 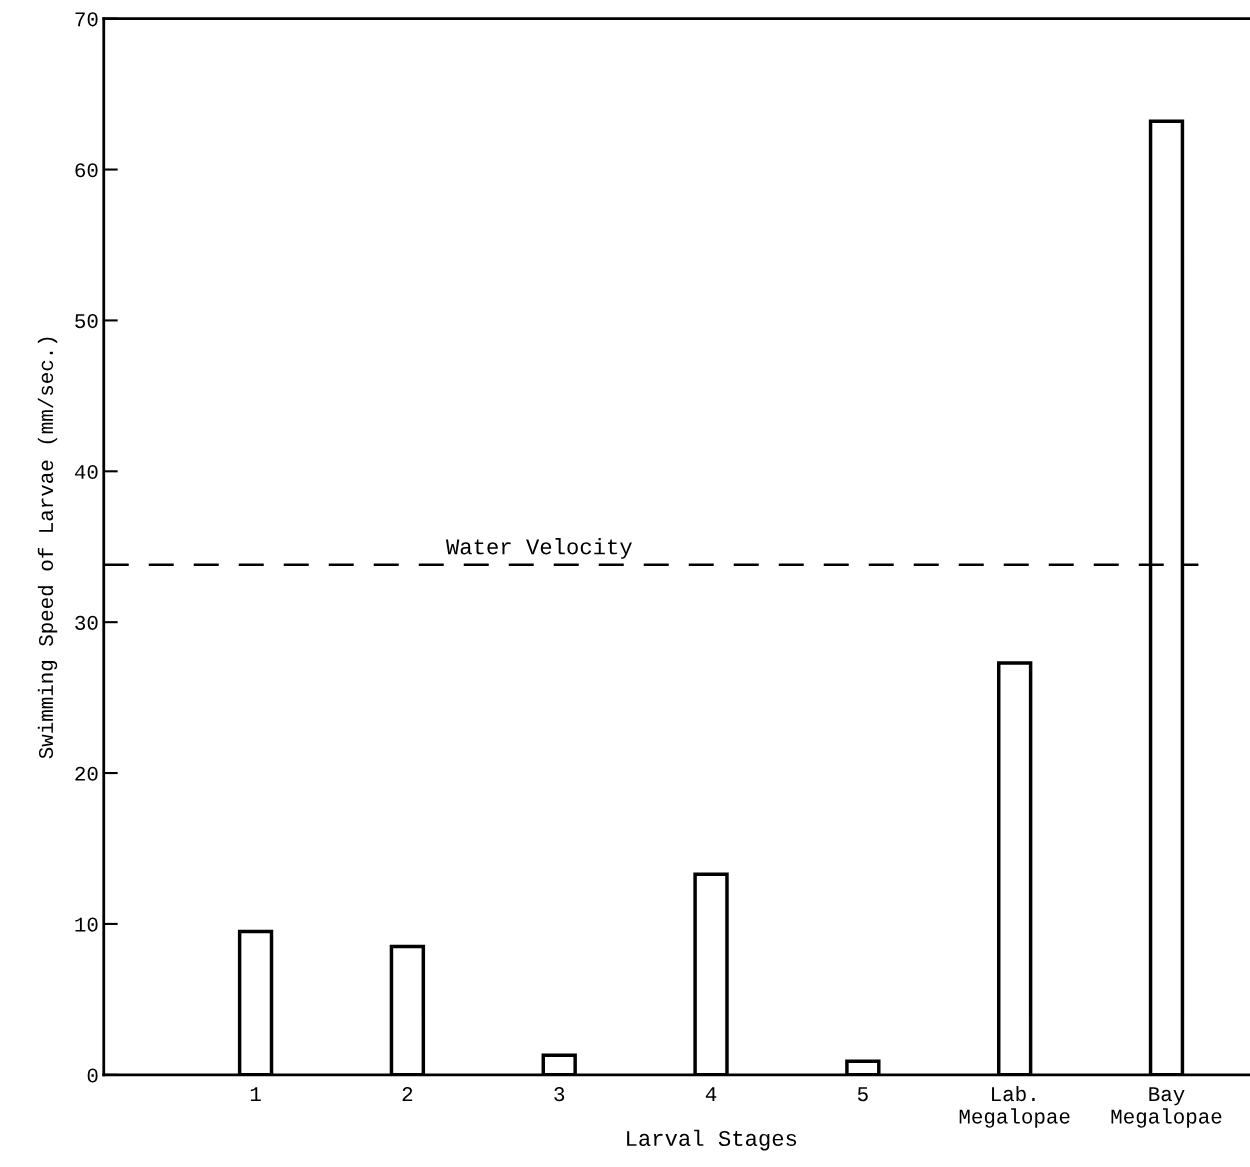 I want to click on y-tick-label: 10, so click(x=86, y=924).